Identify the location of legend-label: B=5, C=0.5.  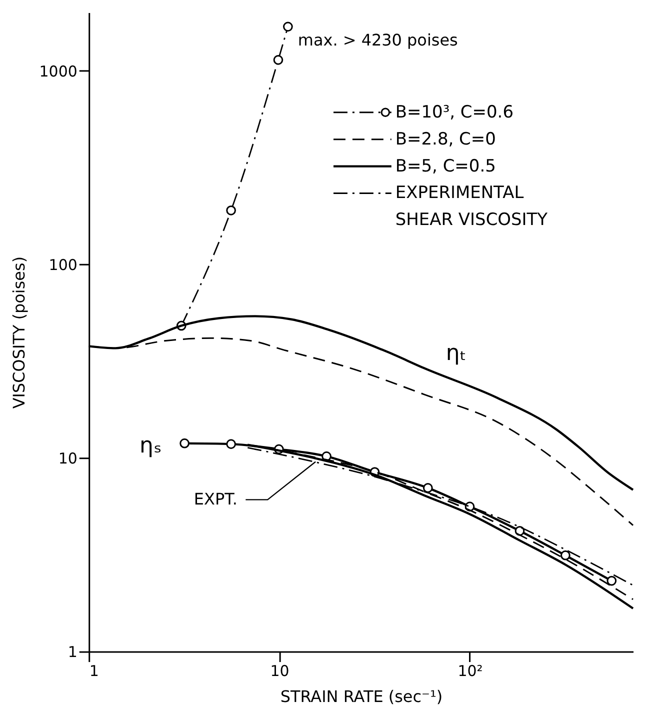
(445, 166).